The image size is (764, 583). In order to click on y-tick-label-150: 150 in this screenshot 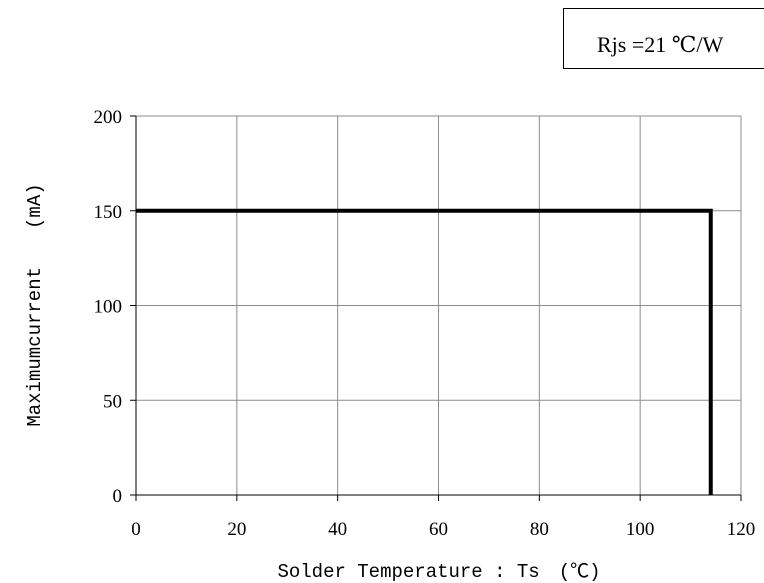, I will do `click(108, 212)`.